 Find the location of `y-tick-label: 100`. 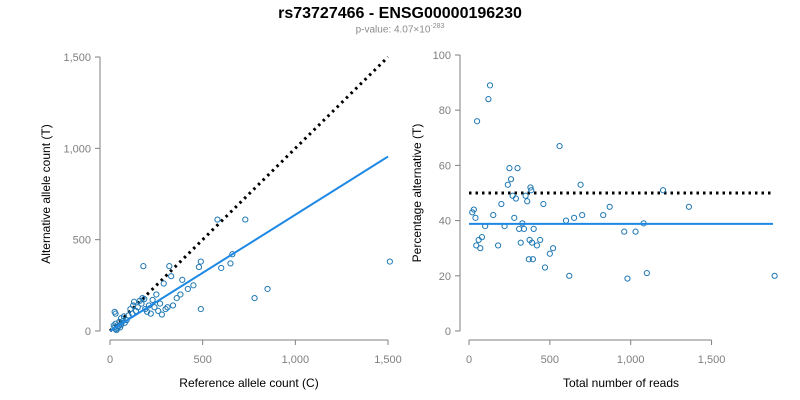

y-tick-label: 100 is located at coordinates (442, 56).